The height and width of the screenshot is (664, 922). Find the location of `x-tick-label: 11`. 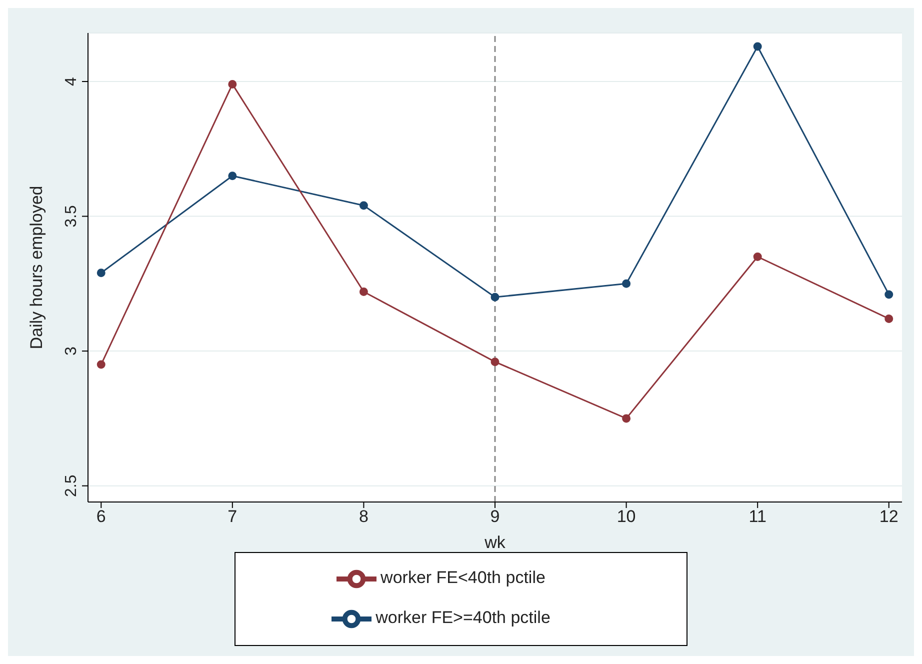

x-tick-label: 11 is located at coordinates (757, 516).